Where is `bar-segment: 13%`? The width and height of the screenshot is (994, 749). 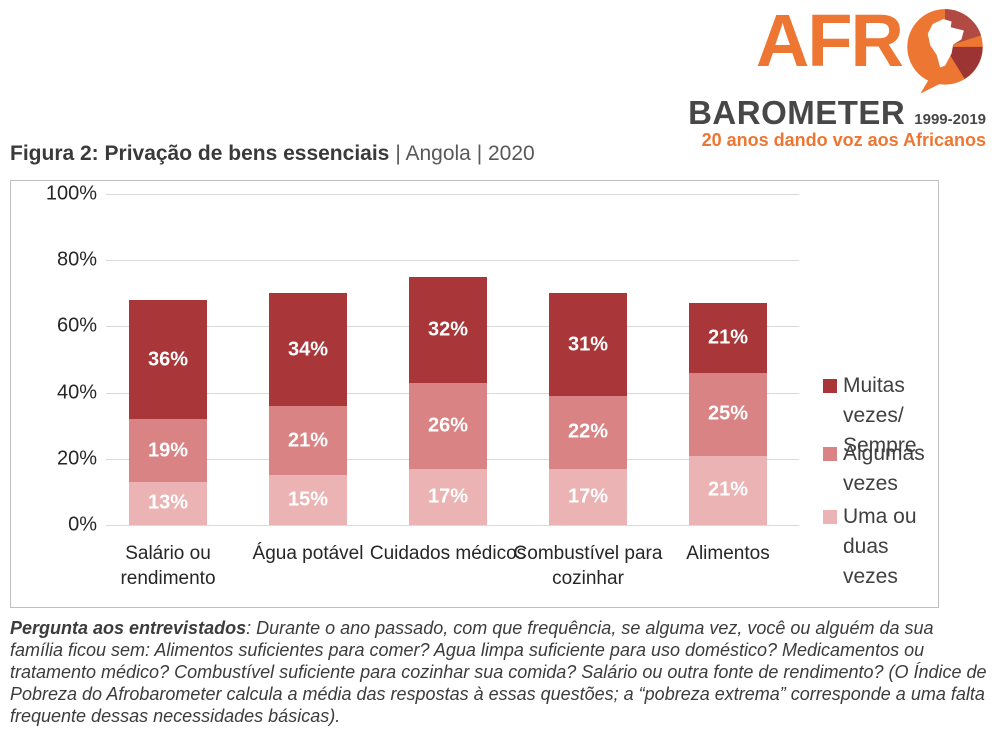
bar-segment: 13% is located at coordinates (168, 503).